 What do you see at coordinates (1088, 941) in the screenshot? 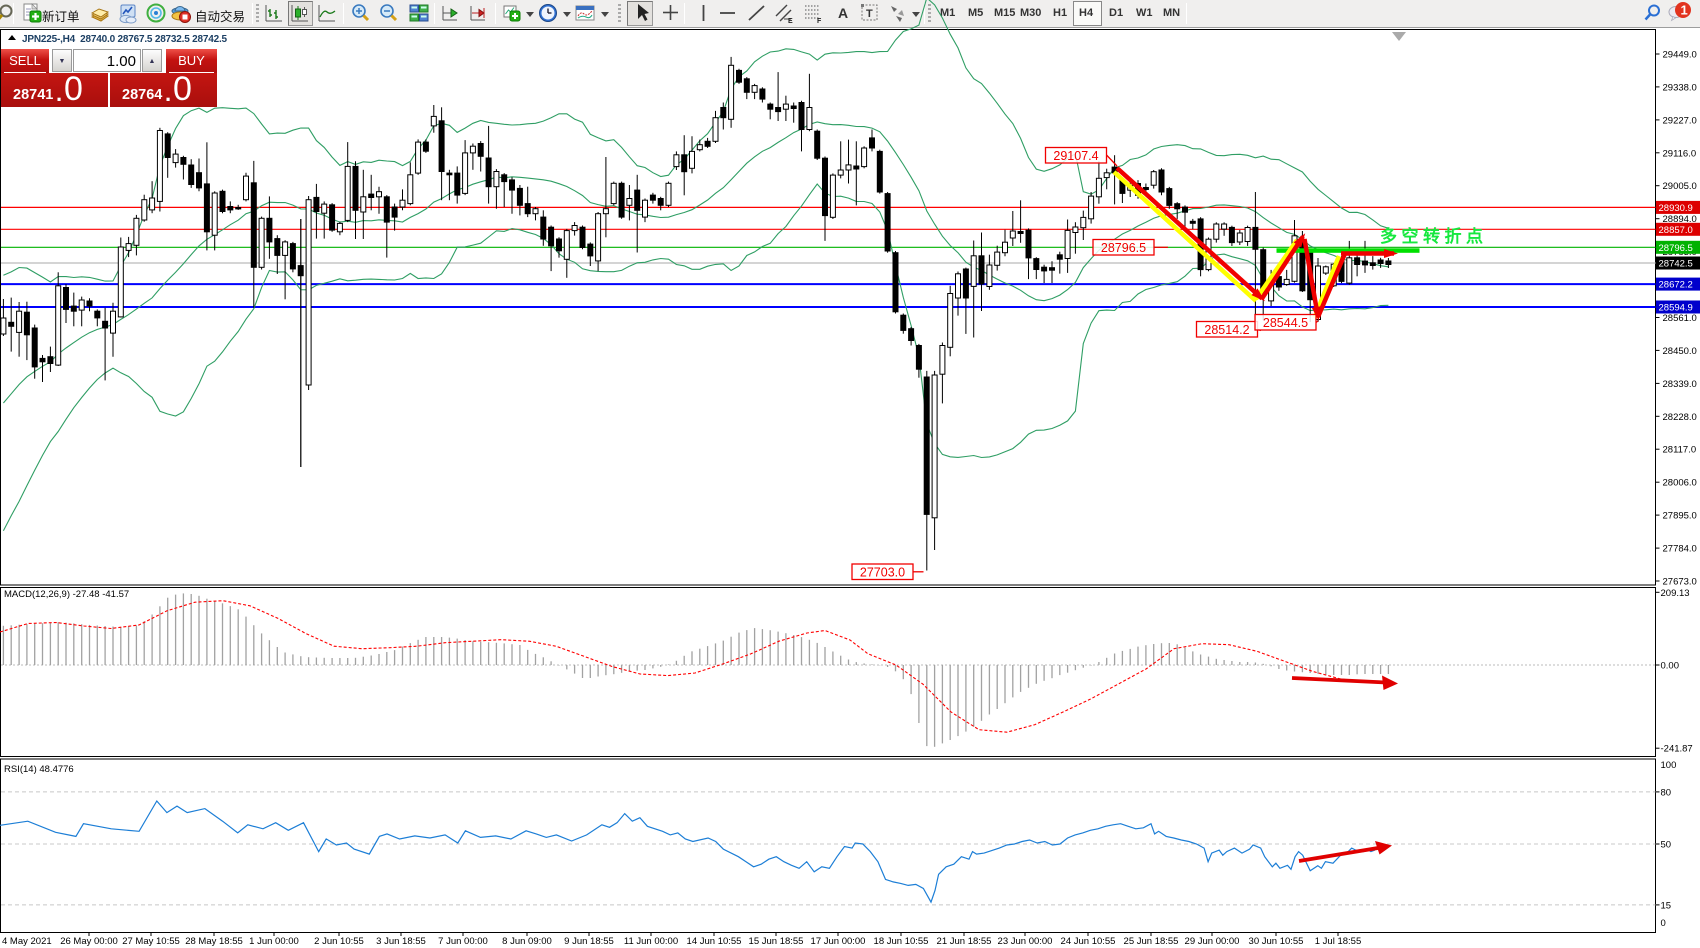
I see `svg-text: 24 Jun 10:55` at bounding box center [1088, 941].